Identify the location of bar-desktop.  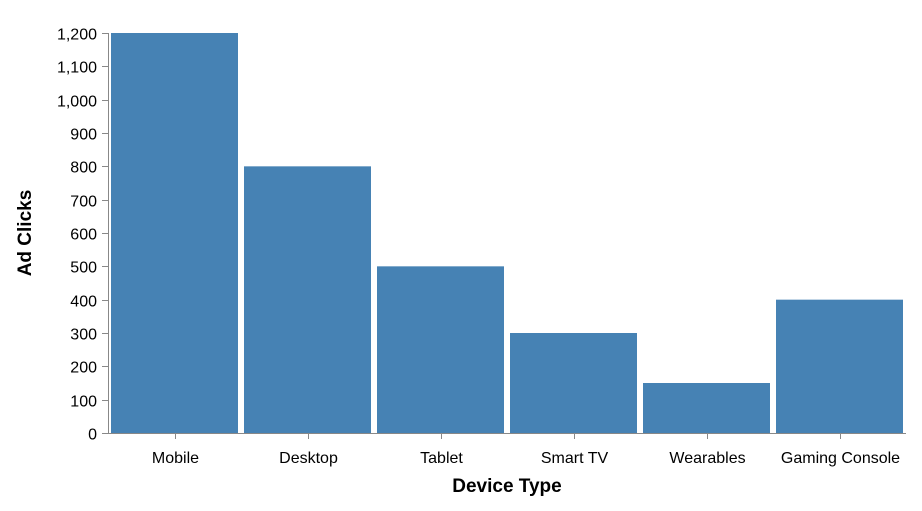
(307, 300).